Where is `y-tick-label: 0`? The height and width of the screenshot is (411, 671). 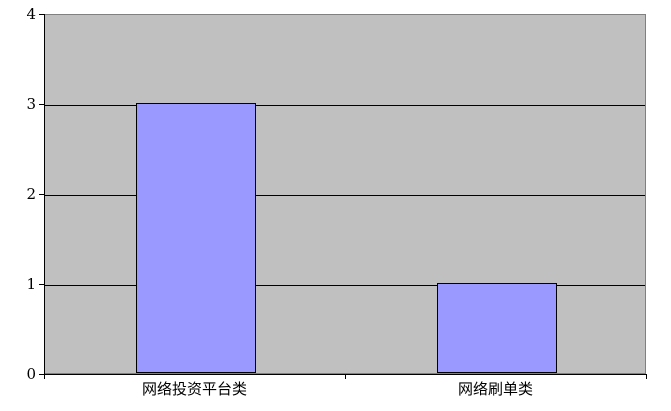 y-tick-label: 0 is located at coordinates (31, 374).